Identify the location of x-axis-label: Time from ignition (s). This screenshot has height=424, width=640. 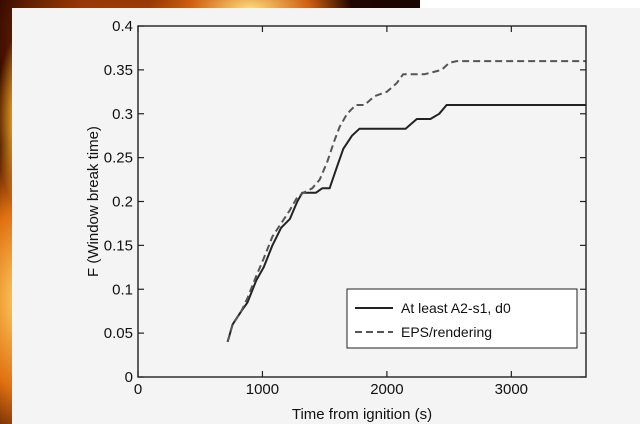
(362, 414).